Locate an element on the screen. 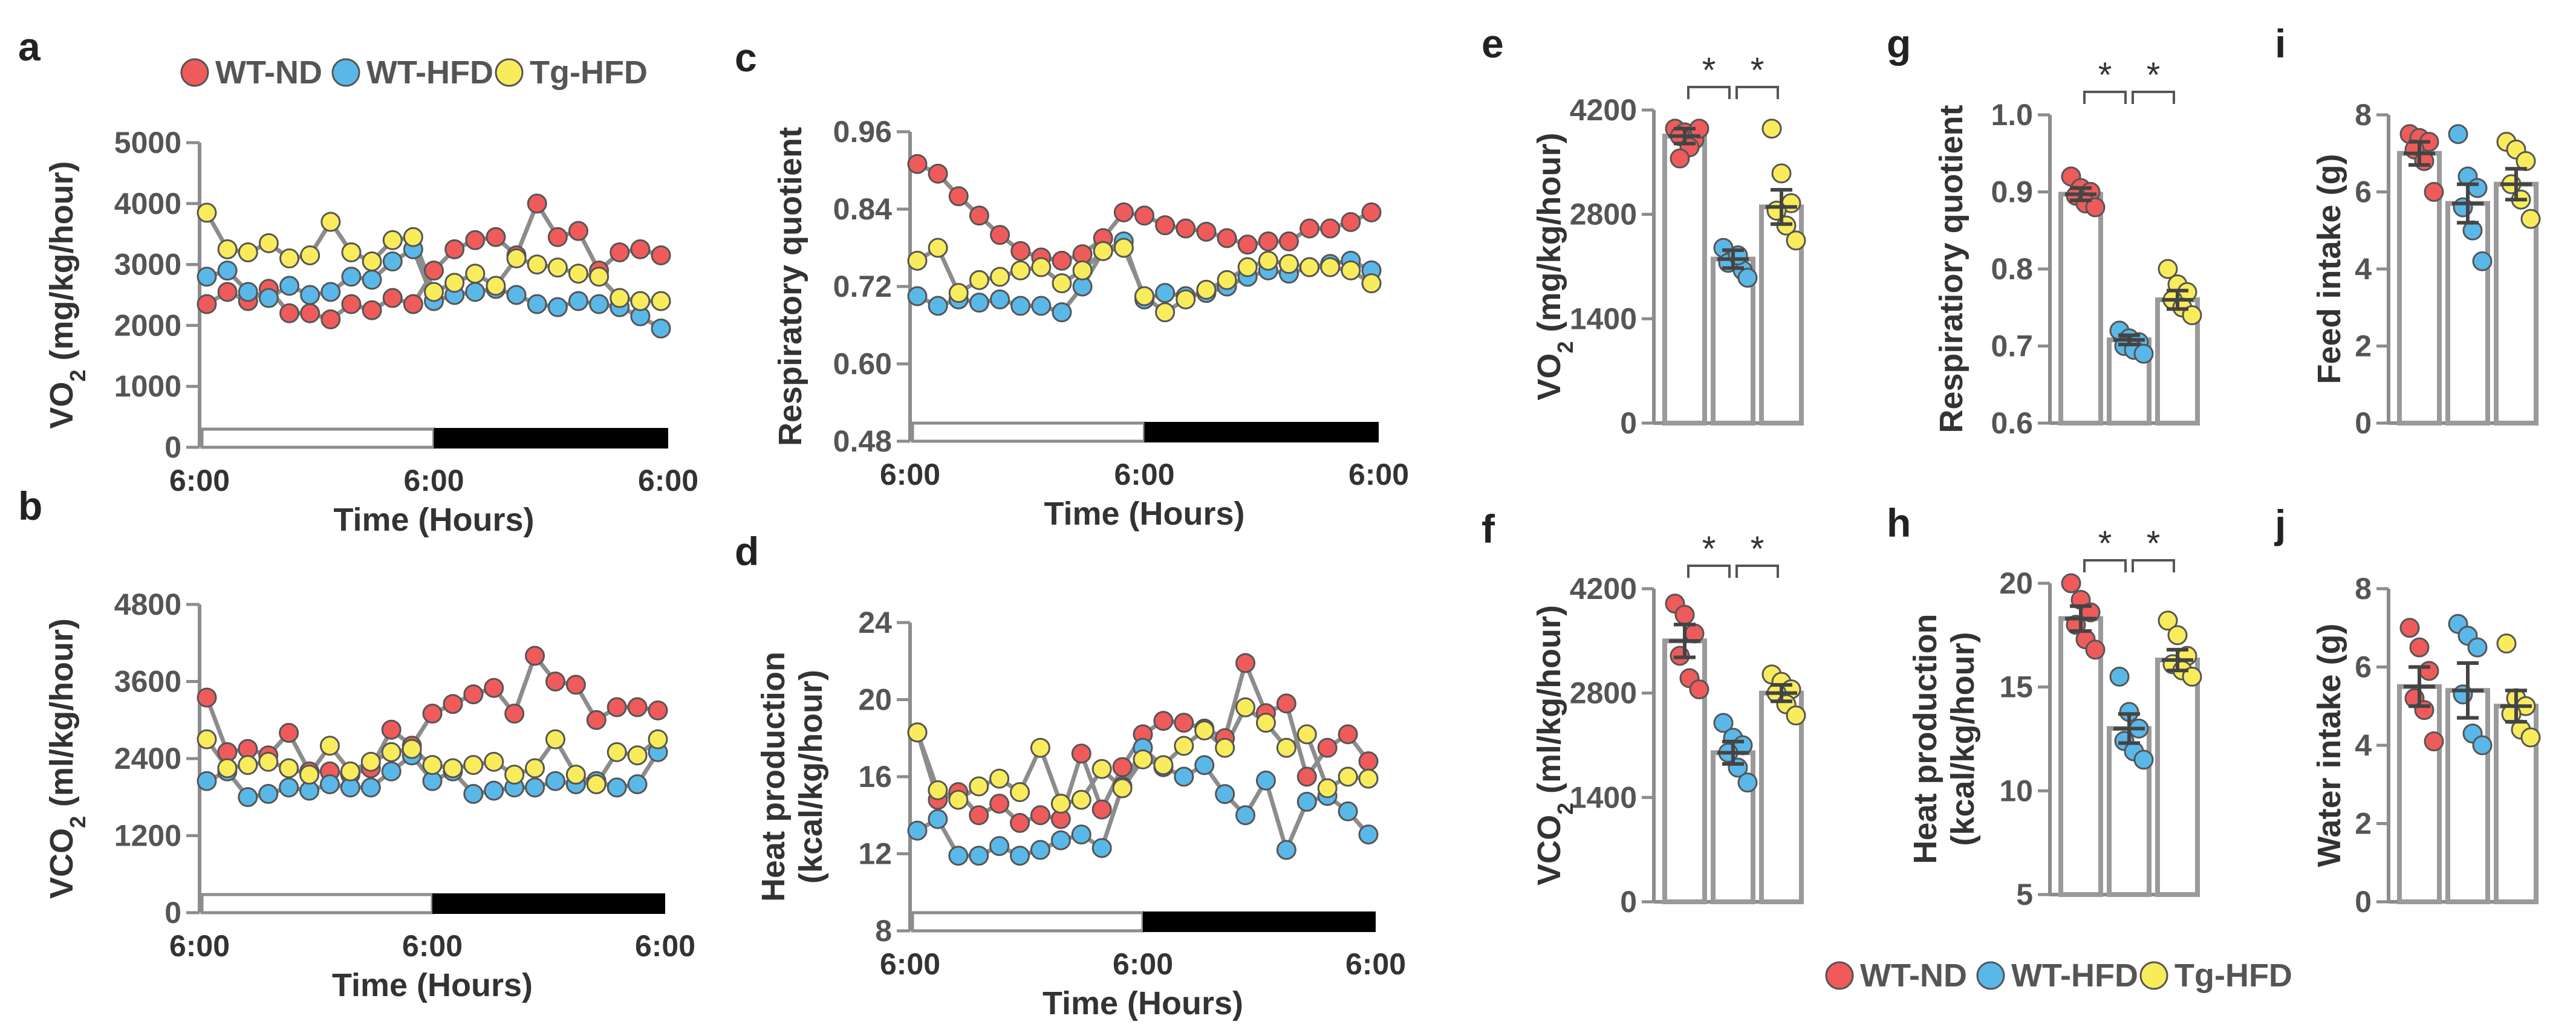 The width and height of the screenshot is (2576, 1036). panel-label: g is located at coordinates (1899, 43).